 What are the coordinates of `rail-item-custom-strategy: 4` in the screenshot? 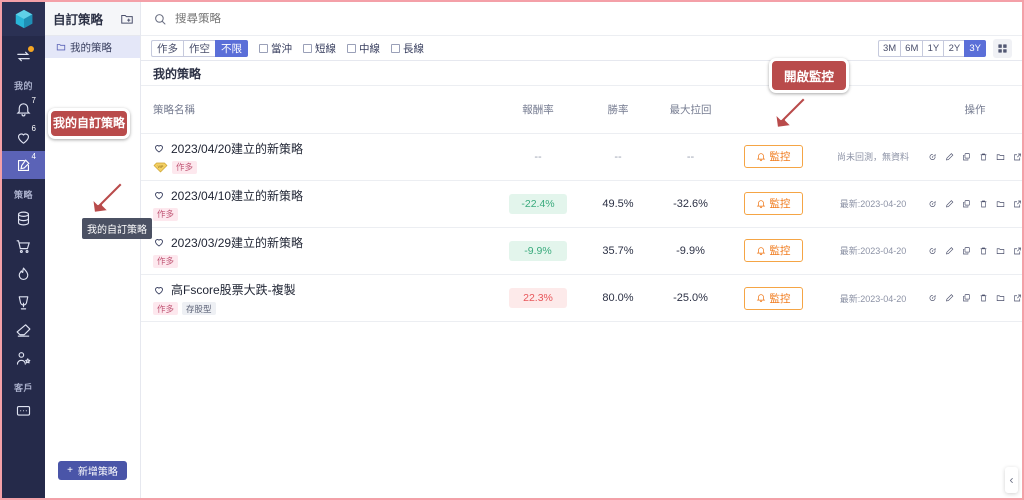 It's located at (23, 165).